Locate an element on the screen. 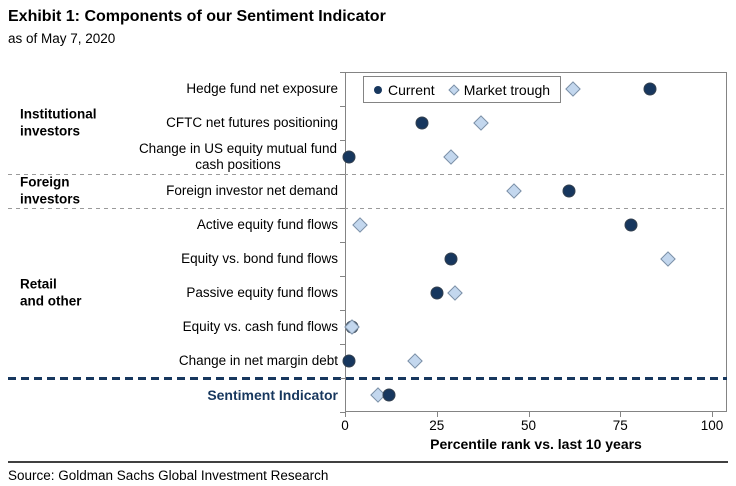 Image resolution: width=736 pixels, height=486 pixels. group-label: Retail and other is located at coordinates (51, 293).